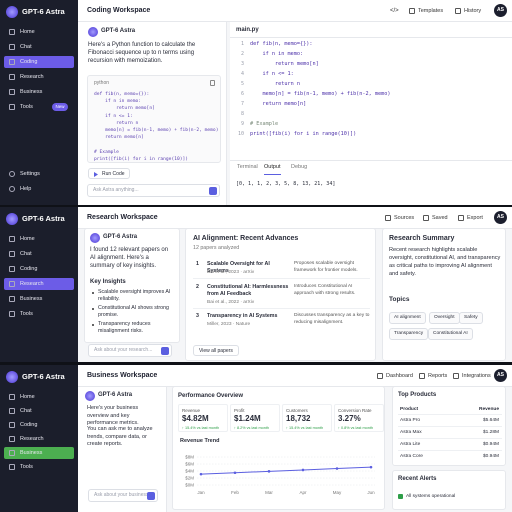 The width and height of the screenshot is (512, 512). What do you see at coordinates (115, 395) in the screenshot?
I see `assistant-name: GPT-6 Astra` at bounding box center [115, 395].